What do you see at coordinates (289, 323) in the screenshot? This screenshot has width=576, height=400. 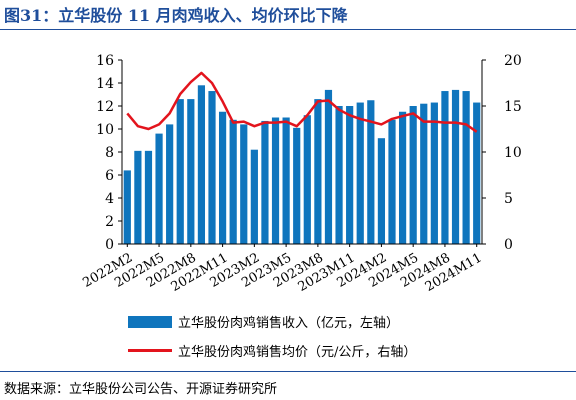 I see `legend-label-revenue: 立华股份肉鸡销售收入（亿元，左轴）` at bounding box center [289, 323].